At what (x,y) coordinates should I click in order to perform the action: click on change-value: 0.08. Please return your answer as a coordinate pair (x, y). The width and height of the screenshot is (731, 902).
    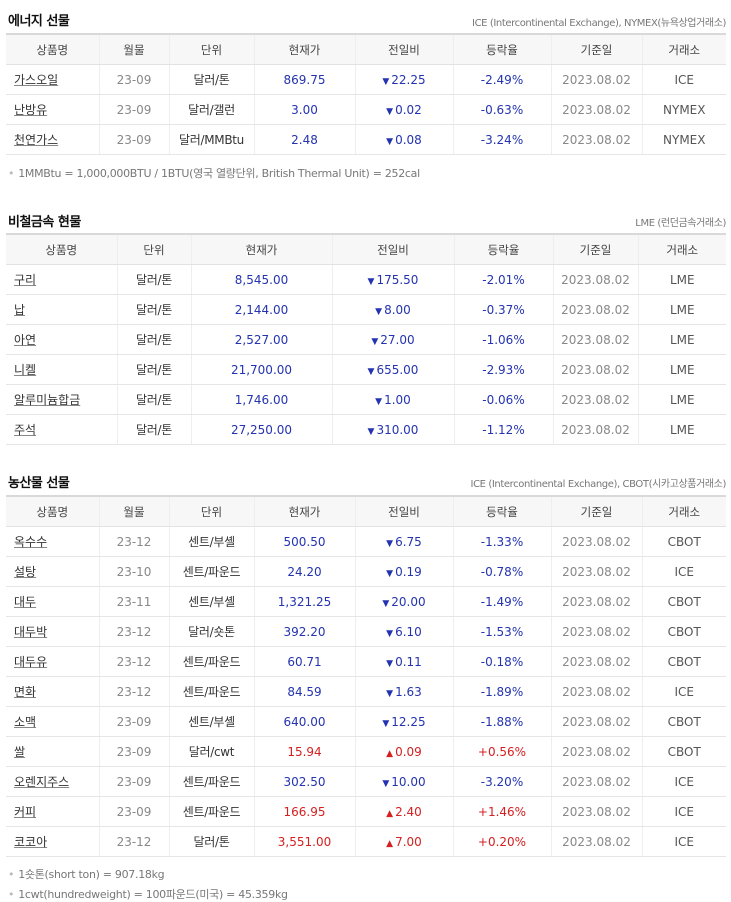
    Looking at the image, I should click on (408, 139).